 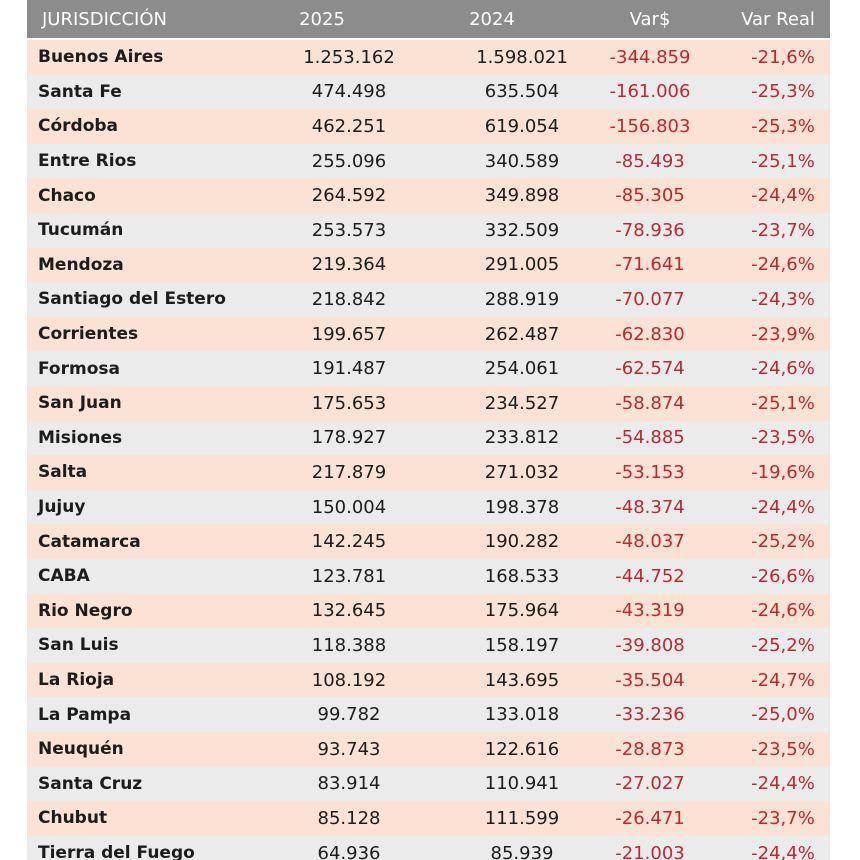 I want to click on value-cell: 175.964, so click(x=522, y=611).